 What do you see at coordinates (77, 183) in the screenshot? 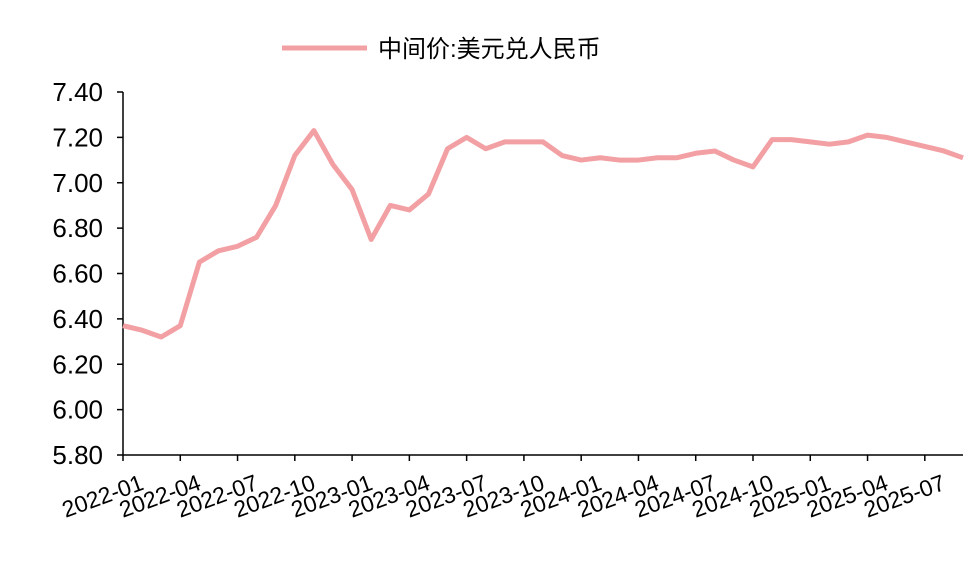
I see `y-tick-label: 7.00` at bounding box center [77, 183].